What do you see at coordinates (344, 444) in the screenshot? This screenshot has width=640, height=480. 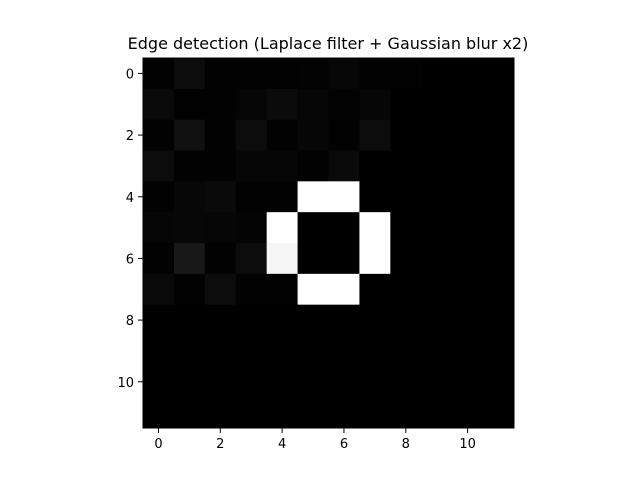 I see `x-tick-label-6: 6` at bounding box center [344, 444].